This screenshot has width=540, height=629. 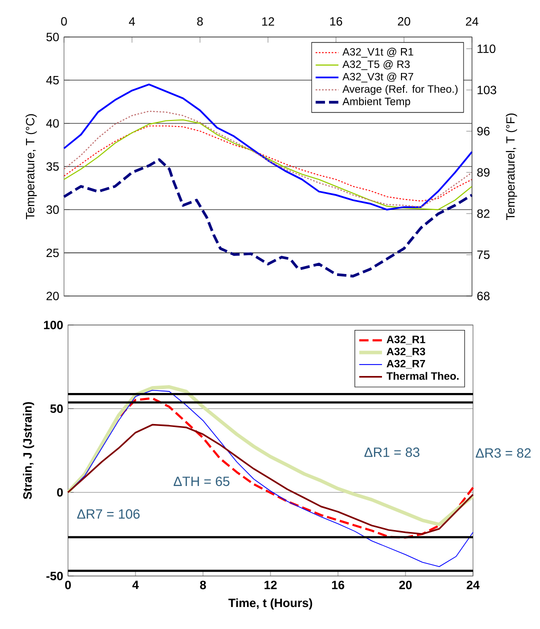 I want to click on y2-tick-label: 82, so click(x=483, y=213).